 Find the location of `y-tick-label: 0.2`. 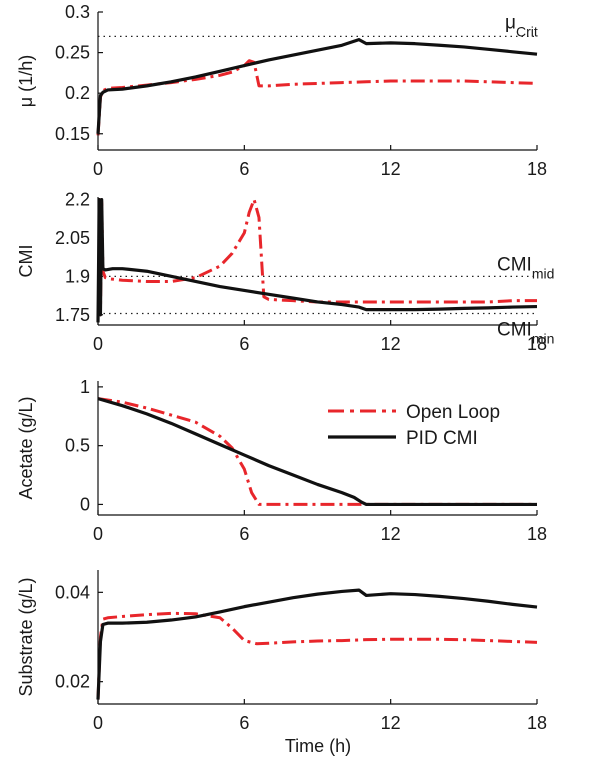

y-tick-label: 0.2 is located at coordinates (77, 93).